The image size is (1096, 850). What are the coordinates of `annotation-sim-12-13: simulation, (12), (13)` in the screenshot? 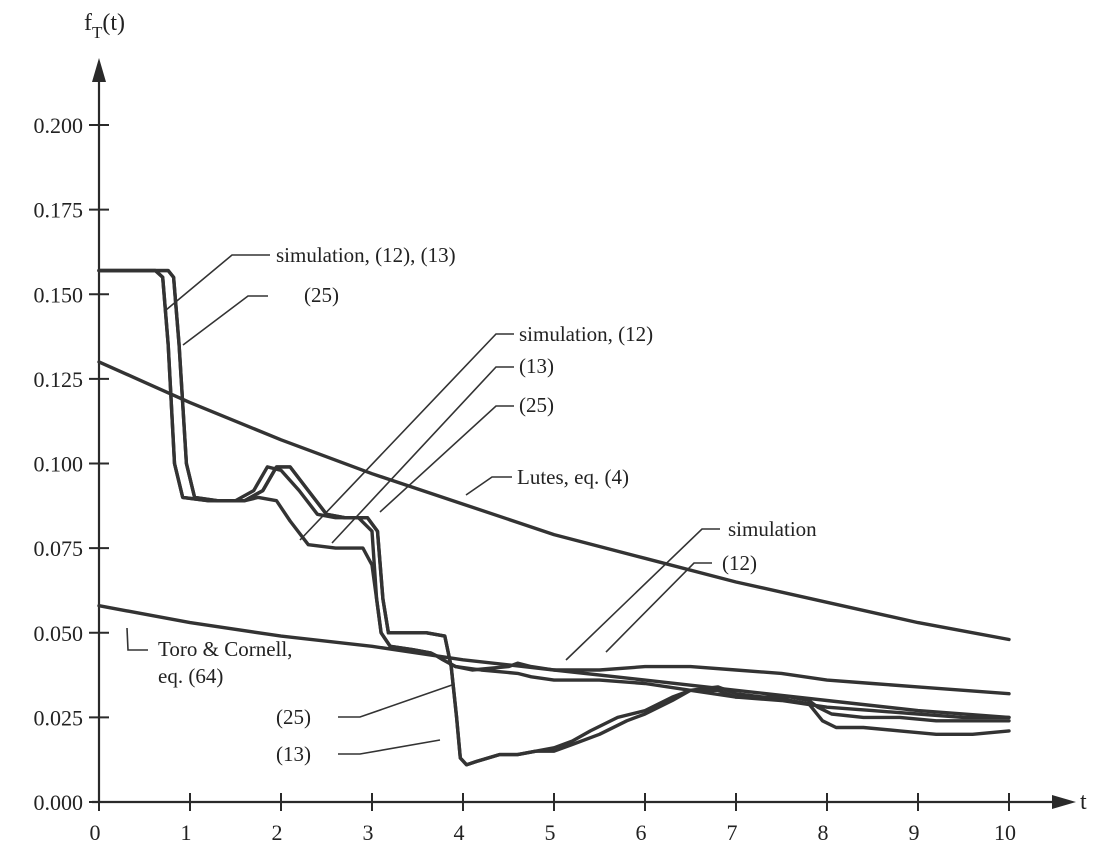 It's located at (366, 255).